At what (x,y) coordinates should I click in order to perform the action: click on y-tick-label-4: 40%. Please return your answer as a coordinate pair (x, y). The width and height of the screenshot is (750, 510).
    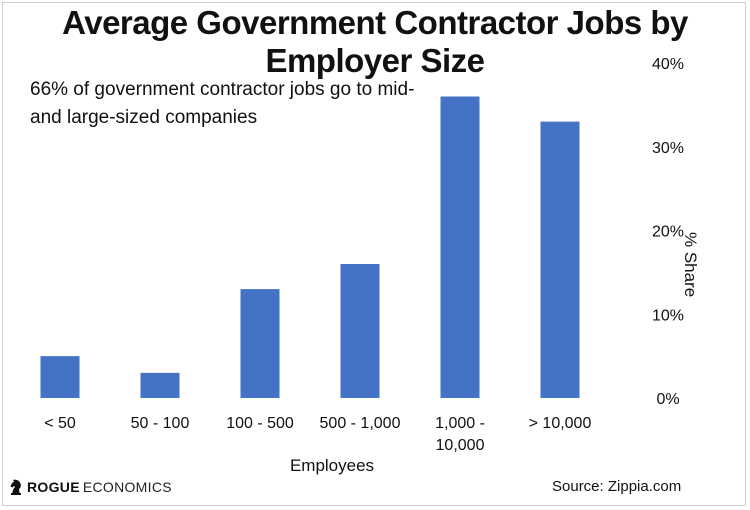
    Looking at the image, I should click on (668, 64).